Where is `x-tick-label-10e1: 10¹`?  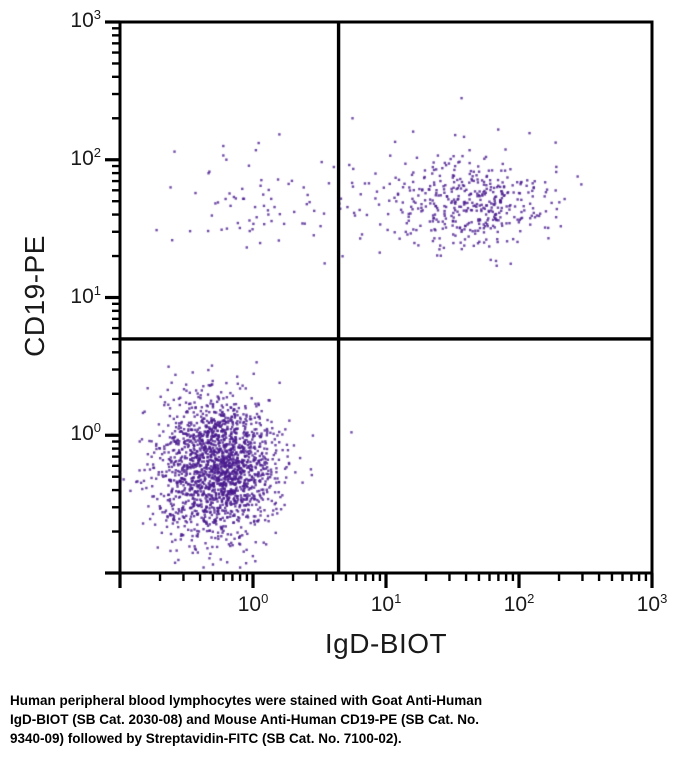 x-tick-label-10e1: 10¹ is located at coordinates (386, 603).